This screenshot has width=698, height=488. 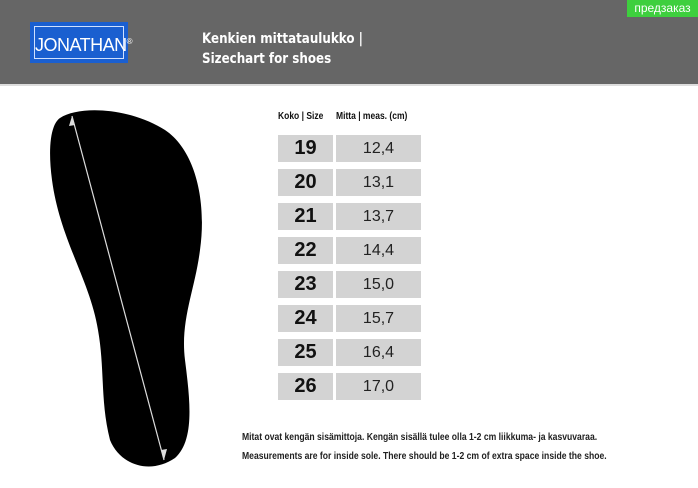 I want to click on size-cell: 26, so click(x=305, y=386).